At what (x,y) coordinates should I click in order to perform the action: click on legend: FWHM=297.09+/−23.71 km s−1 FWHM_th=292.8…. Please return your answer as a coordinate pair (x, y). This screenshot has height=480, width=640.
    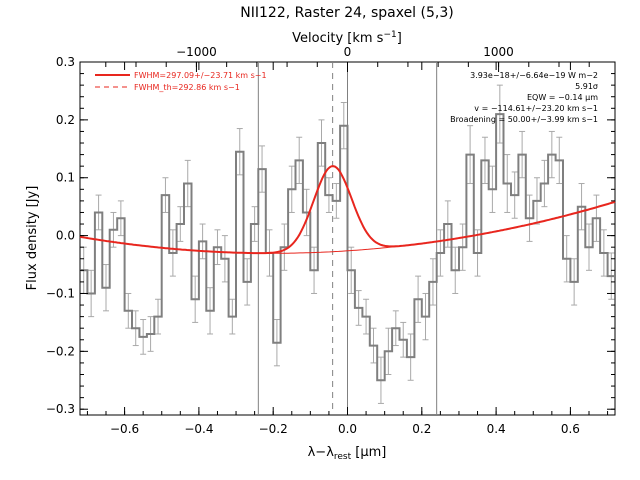
    Looking at the image, I should click on (181, 81).